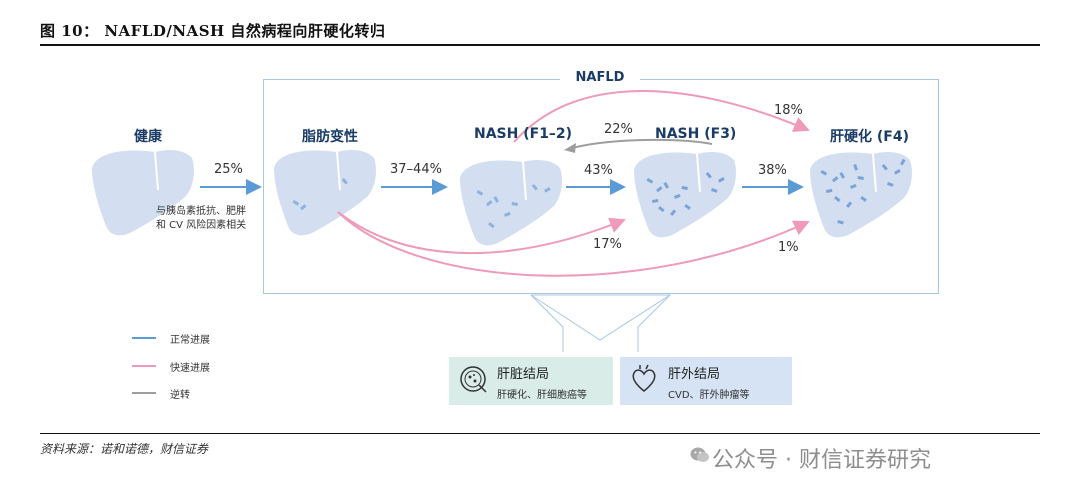 Image resolution: width=1080 pixels, height=499 pixels. What do you see at coordinates (570, 148) in the screenshot?
I see `arrowhead-reverse` at bounding box center [570, 148].